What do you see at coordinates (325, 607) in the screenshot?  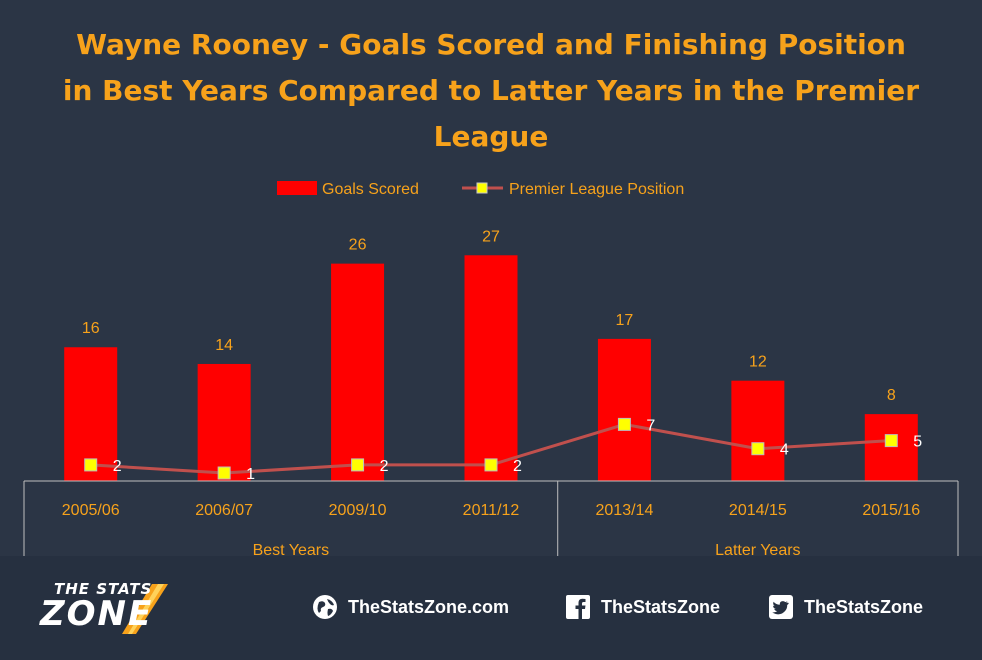 I see `globe-icon` at bounding box center [325, 607].